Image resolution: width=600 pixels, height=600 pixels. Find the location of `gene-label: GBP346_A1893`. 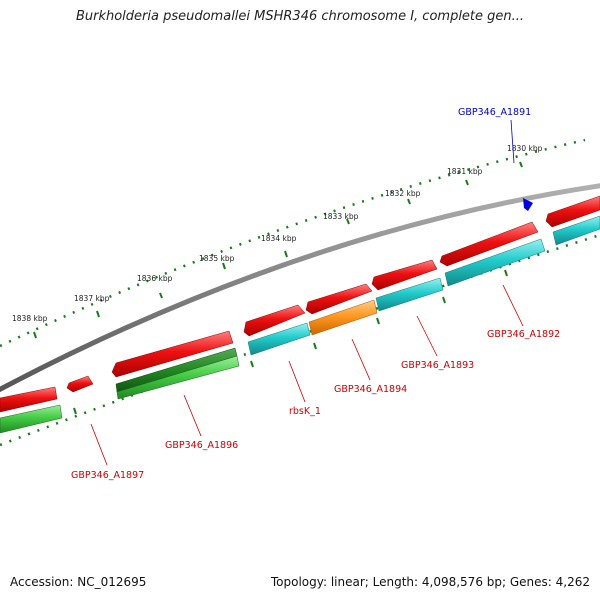

gene-label: GBP346_A1893 is located at coordinates (437, 365).